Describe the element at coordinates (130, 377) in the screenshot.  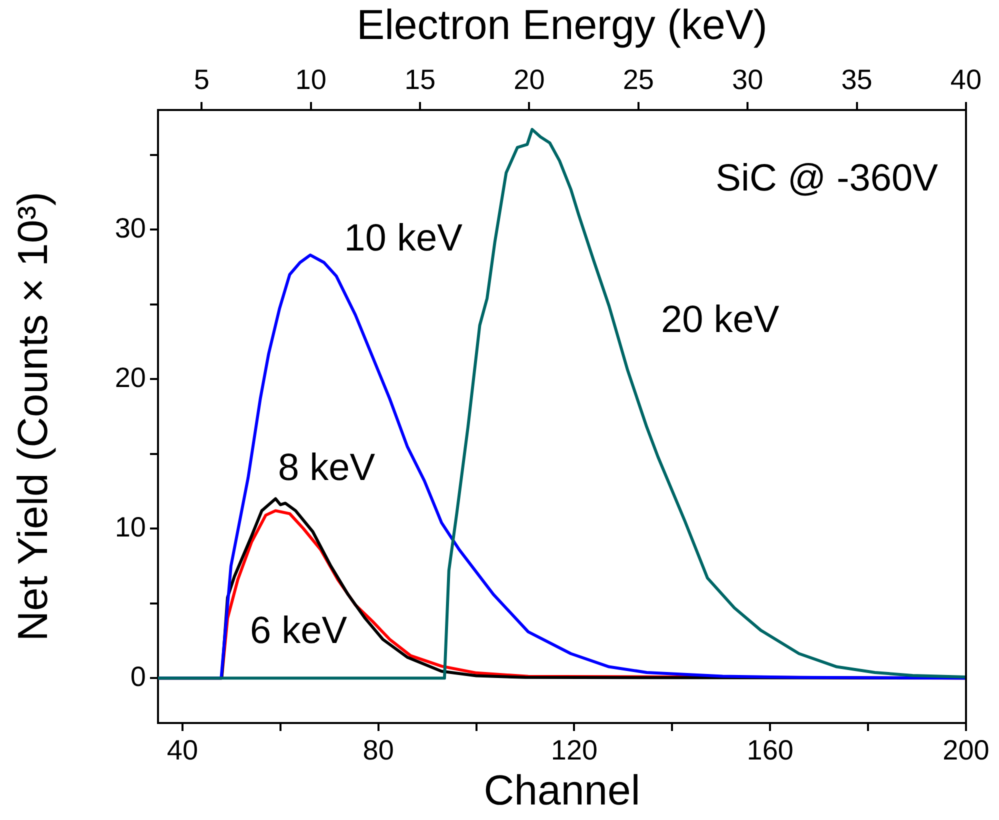
I see `y-tick-label: 20` at that location.